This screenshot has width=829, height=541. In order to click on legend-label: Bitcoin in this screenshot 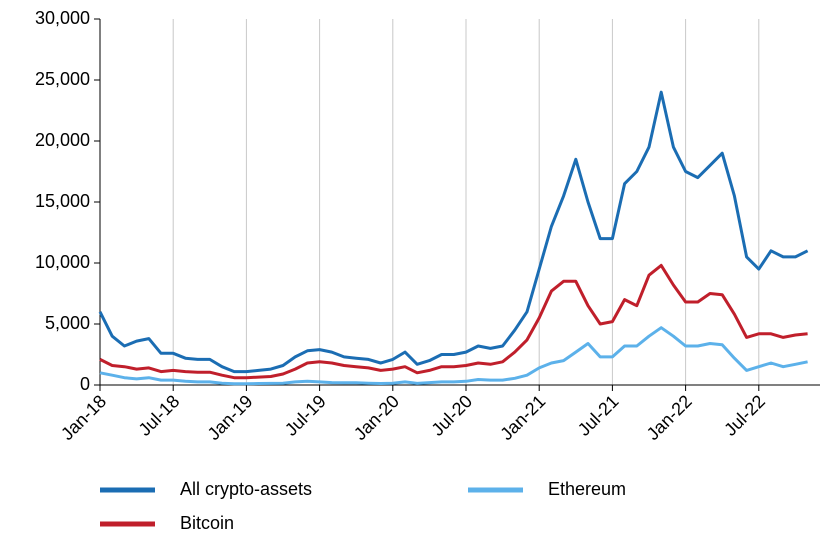, I will do `click(207, 523)`.